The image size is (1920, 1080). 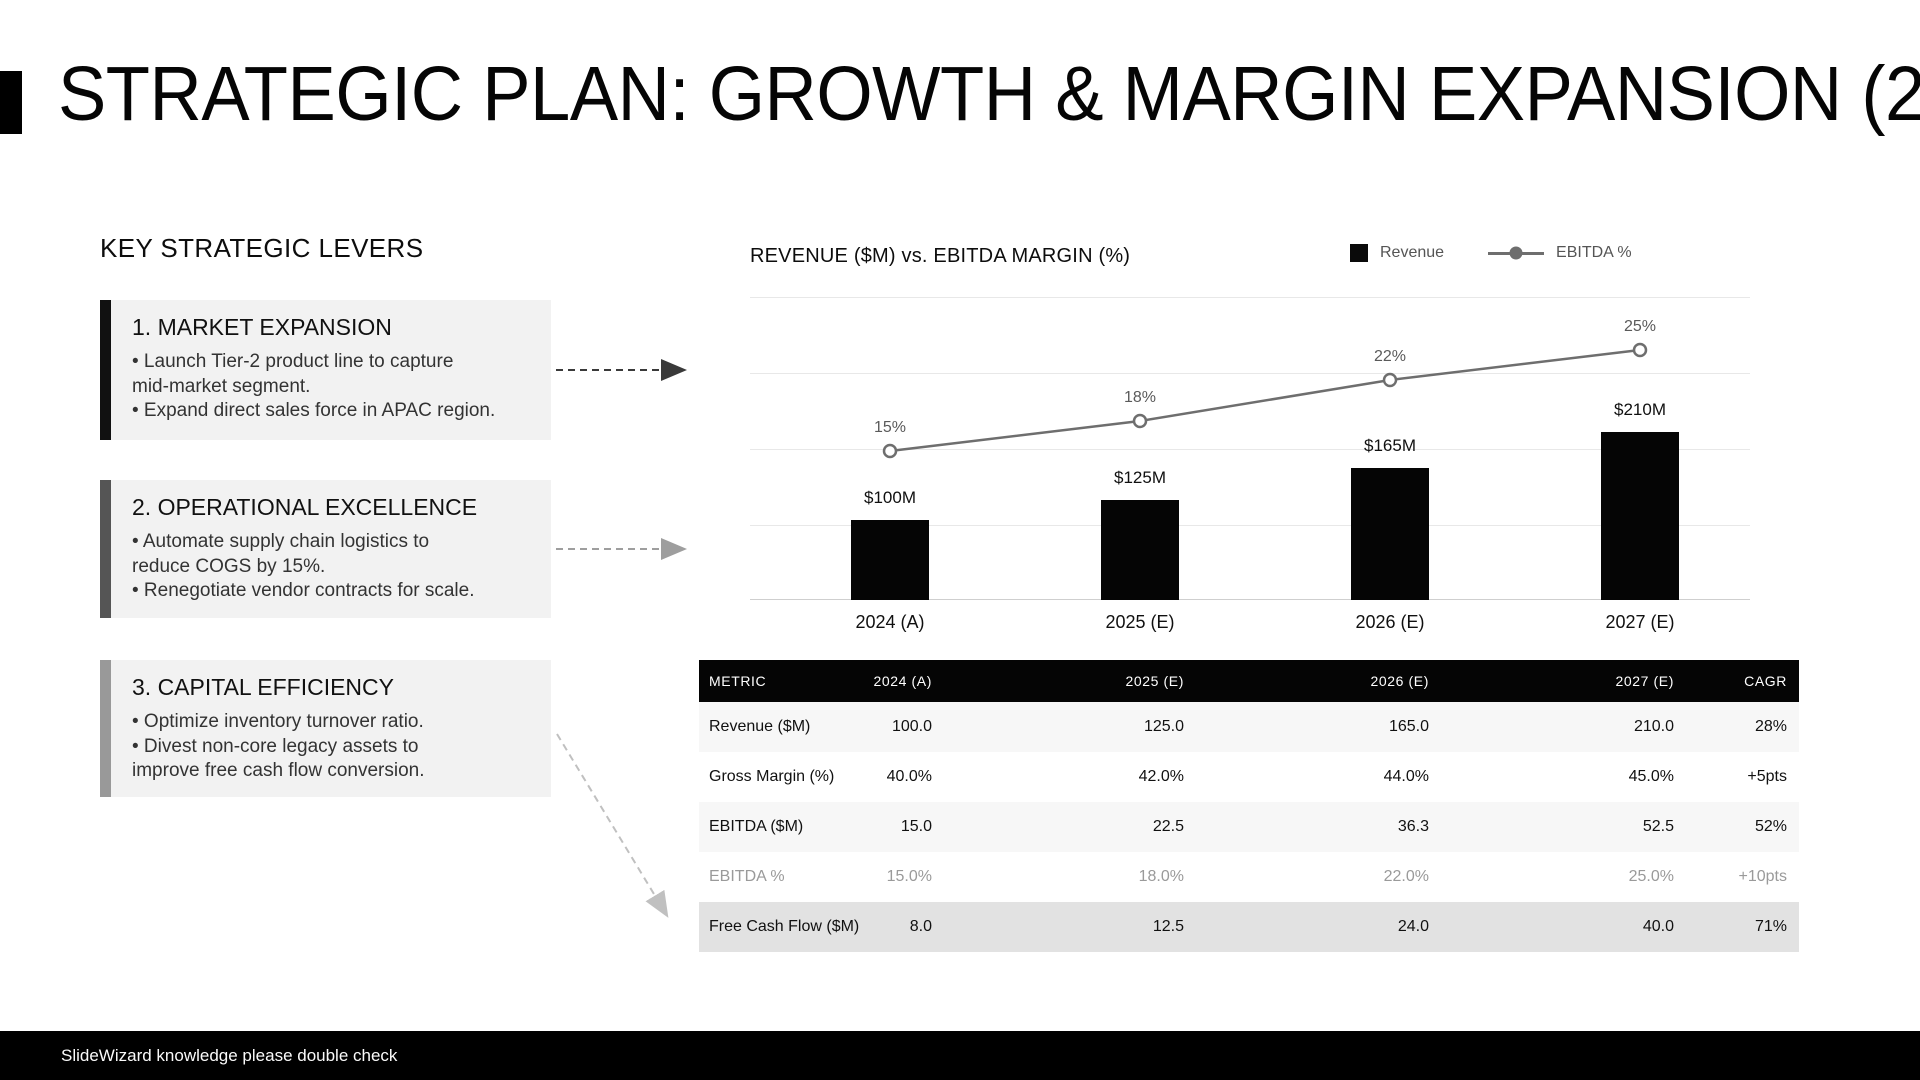 What do you see at coordinates (784, 926) in the screenshot?
I see `table-cell: Free Cash Flow ($M)` at bounding box center [784, 926].